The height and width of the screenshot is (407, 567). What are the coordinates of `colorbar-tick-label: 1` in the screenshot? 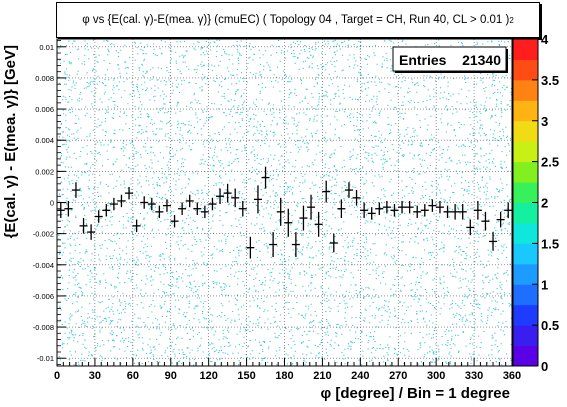 It's located at (544, 284).